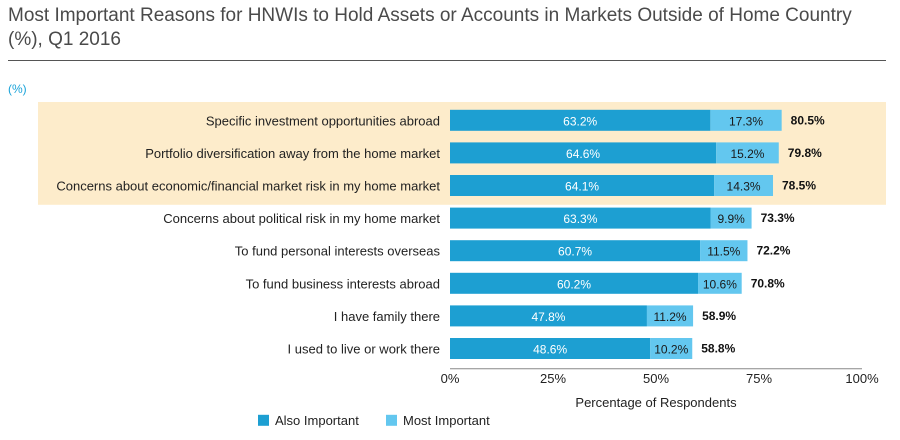 The height and width of the screenshot is (440, 900). I want to click on data-label-also-important: 64.1%, so click(582, 187).